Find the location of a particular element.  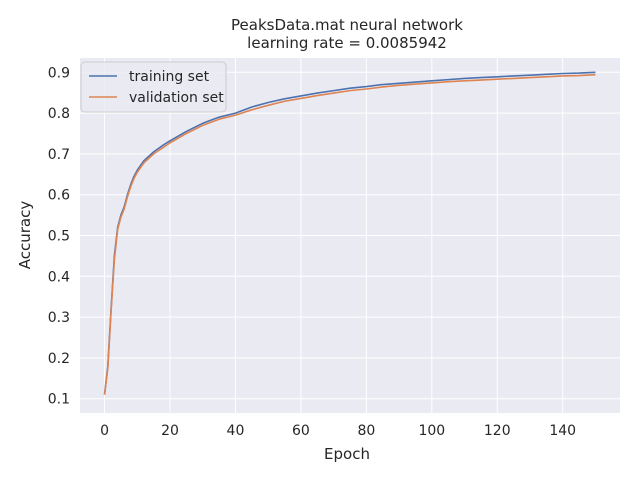

chart-title: PeaksData.mat neural network is located at coordinates (347, 25).